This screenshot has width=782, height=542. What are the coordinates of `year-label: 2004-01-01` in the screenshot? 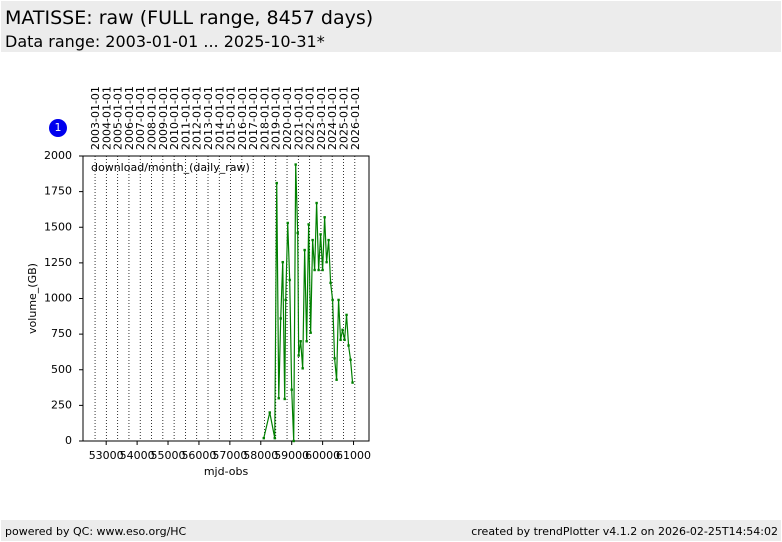 It's located at (106, 118).